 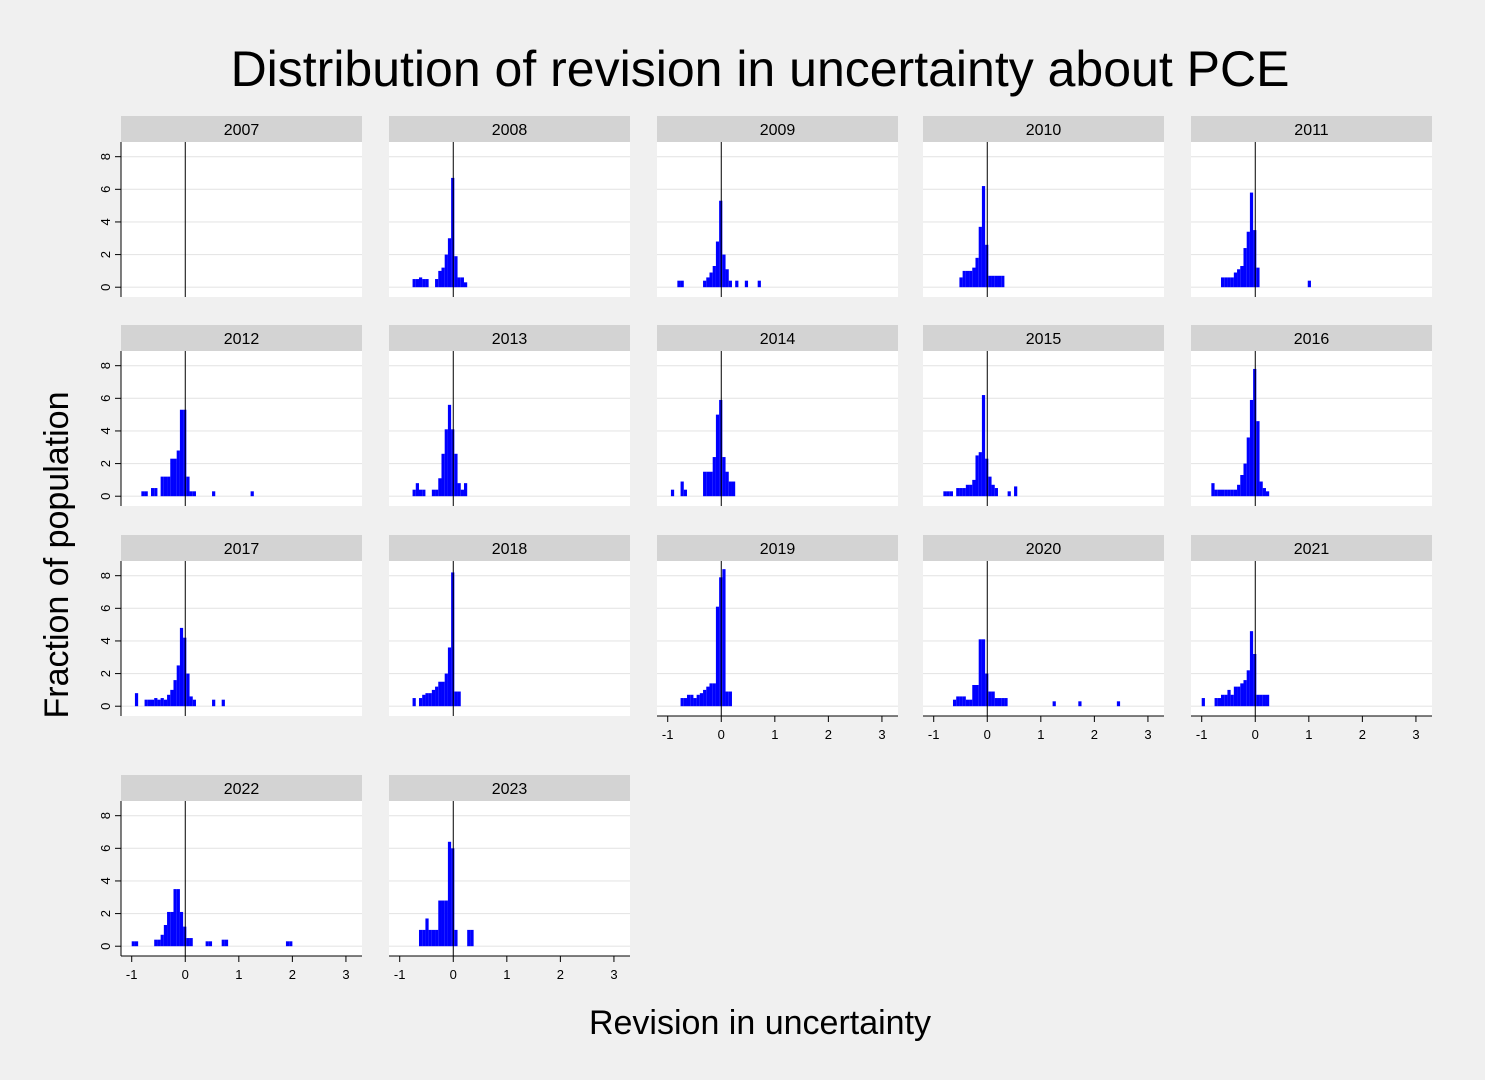 I want to click on x-tick-label: 3, so click(x=613, y=974).